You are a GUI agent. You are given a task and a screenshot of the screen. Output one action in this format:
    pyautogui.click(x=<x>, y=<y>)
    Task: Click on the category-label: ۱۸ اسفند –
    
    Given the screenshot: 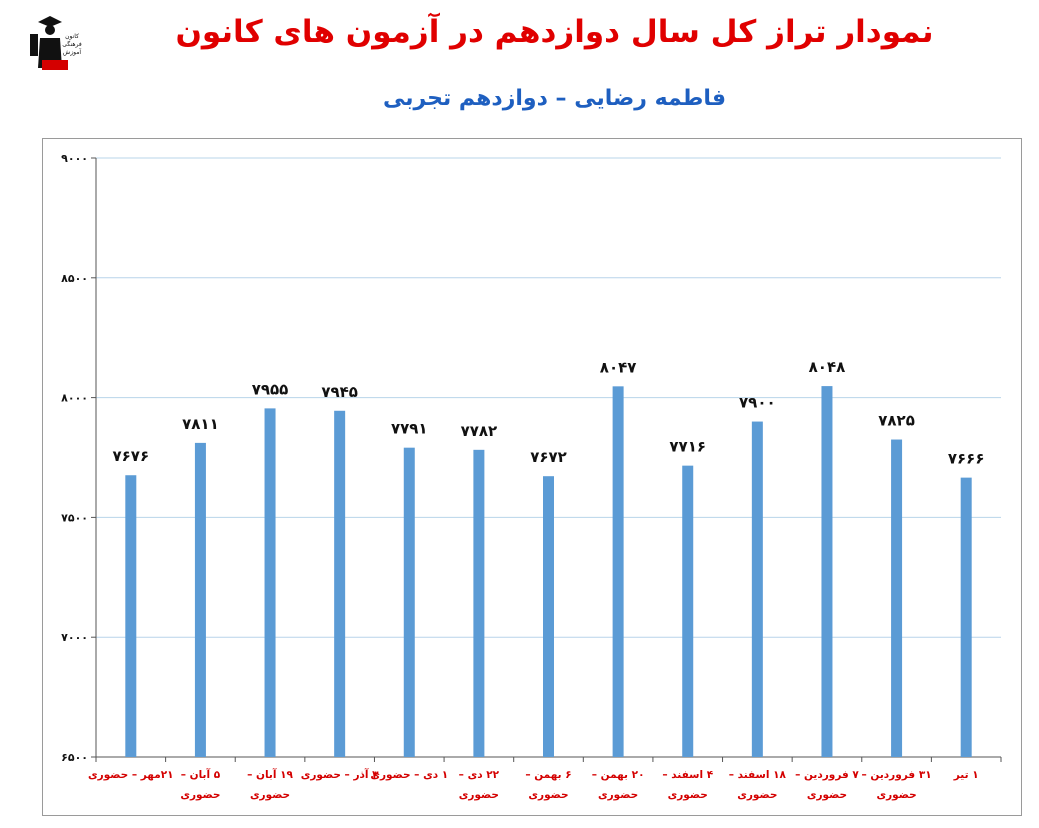 What is the action you would take?
    pyautogui.click(x=758, y=775)
    